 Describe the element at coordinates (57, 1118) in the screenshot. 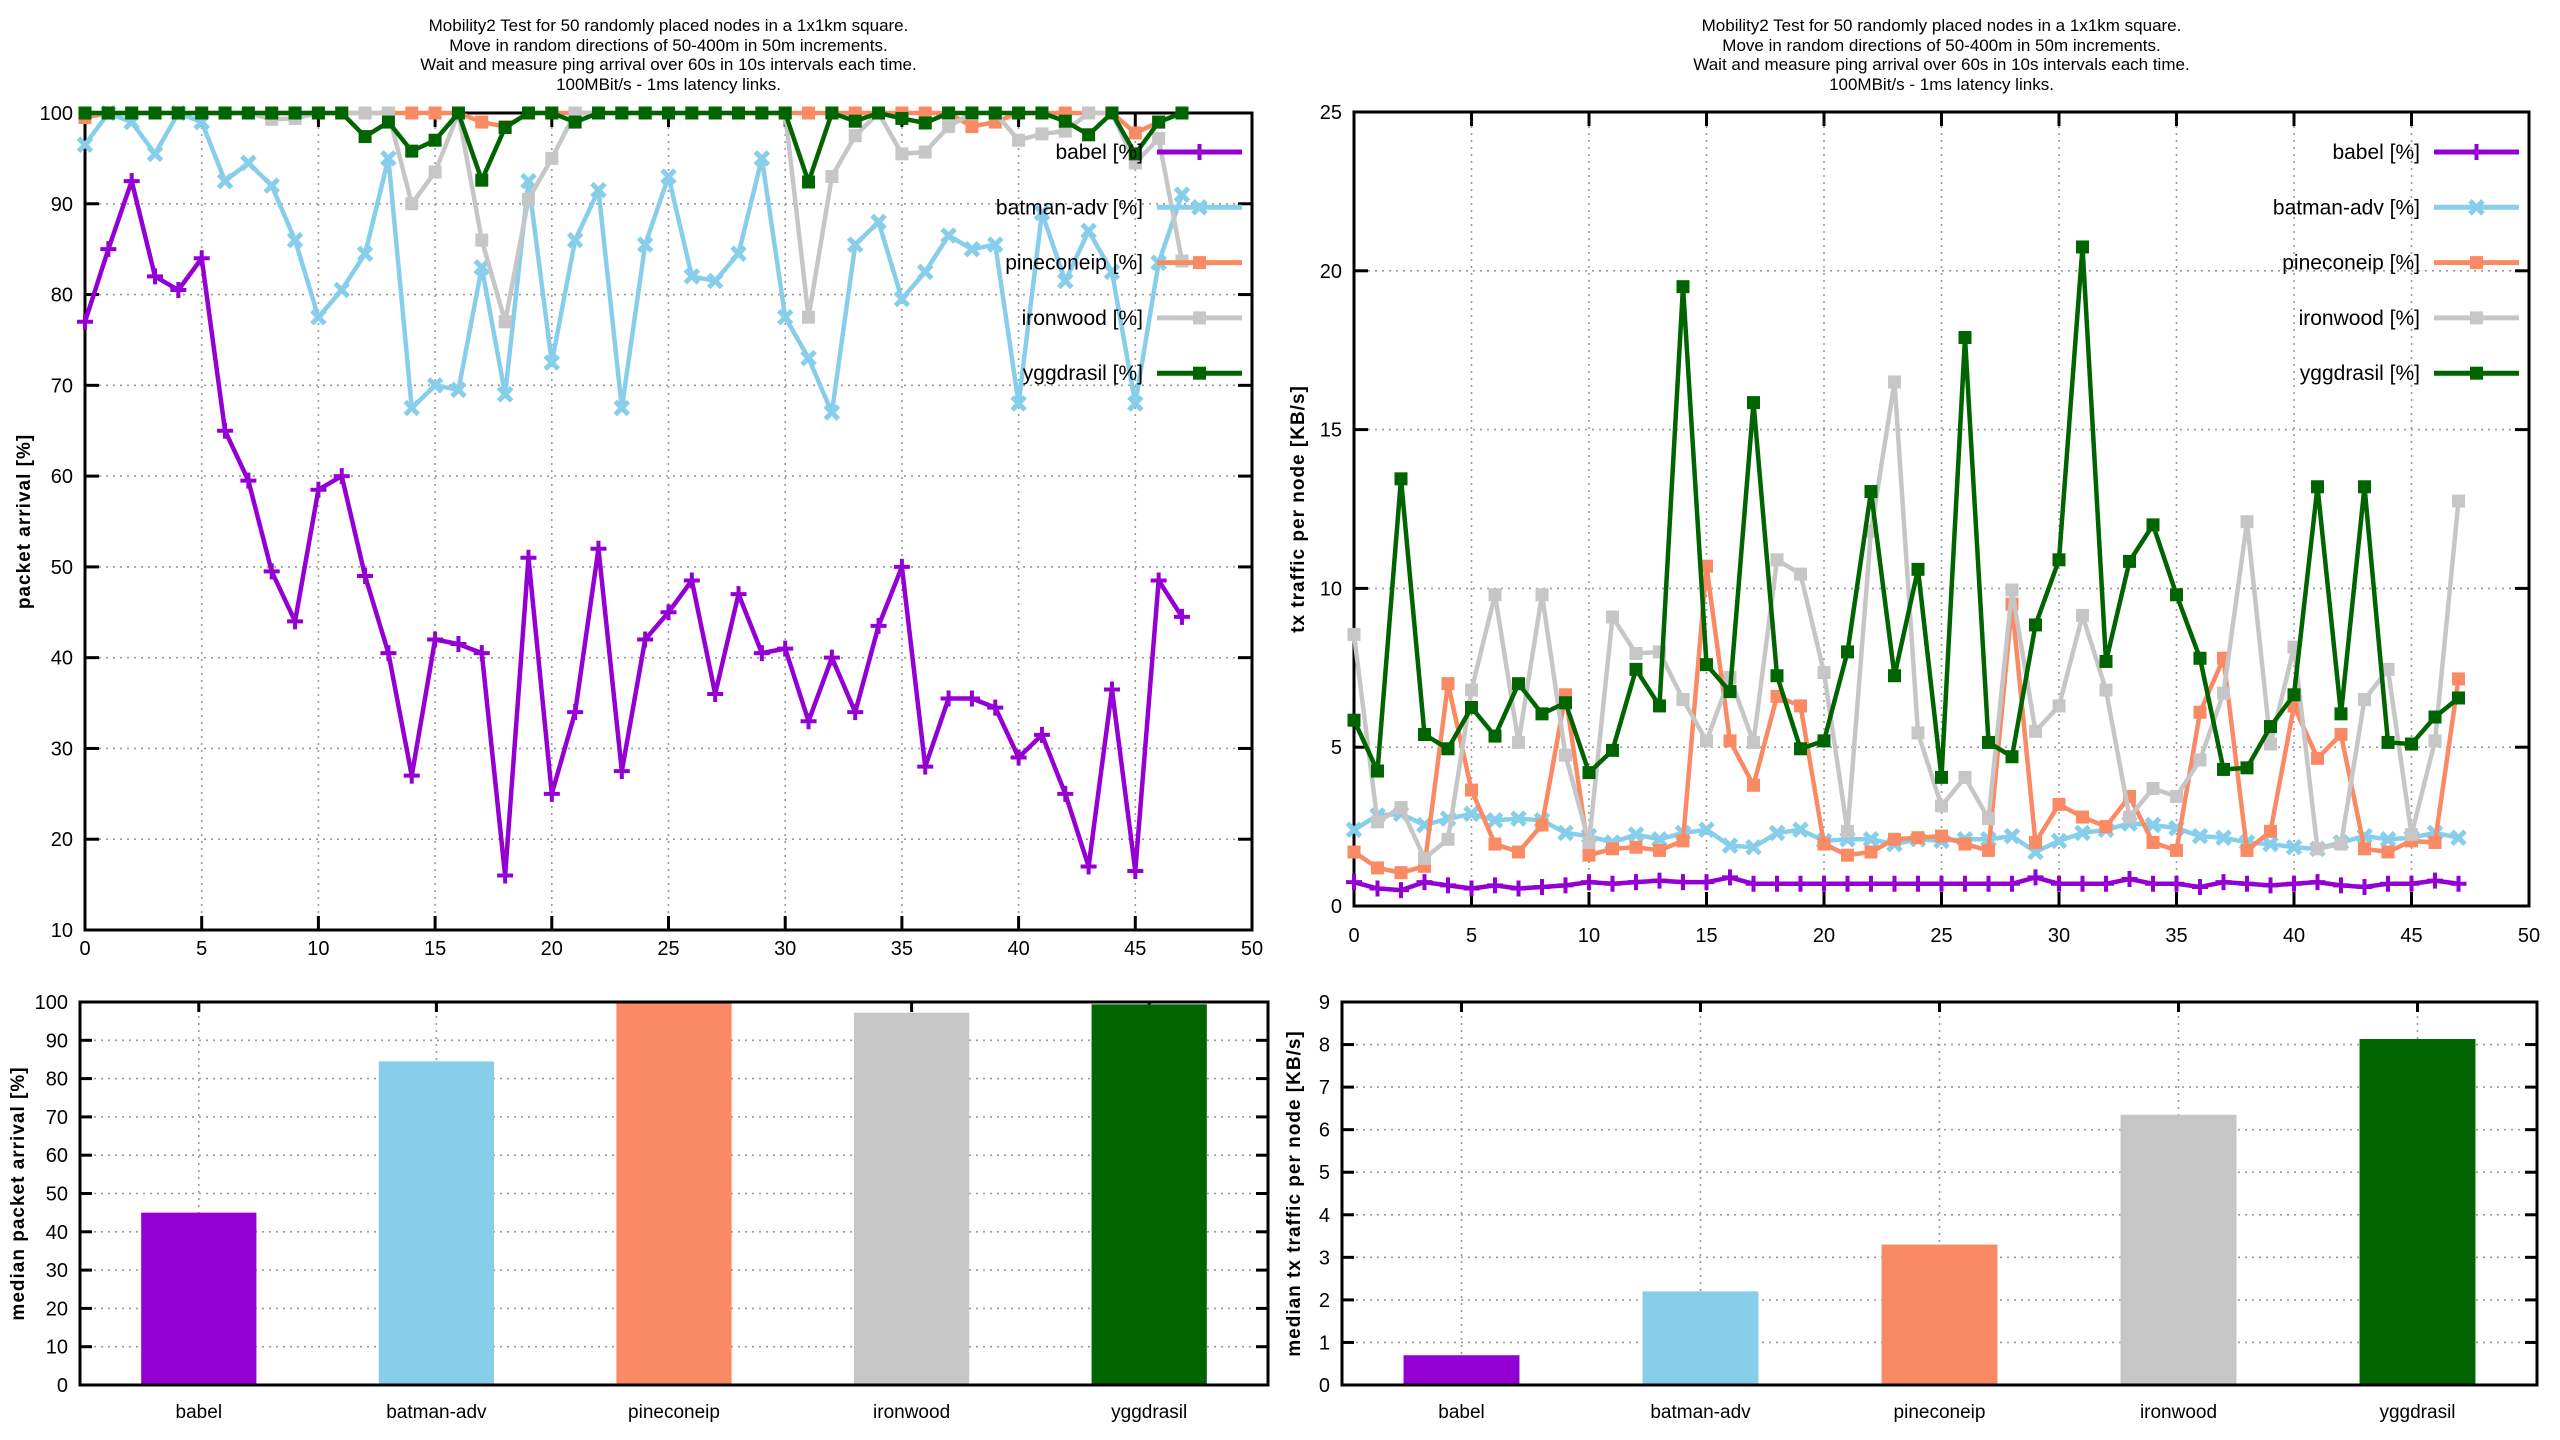

I see `y-tick-label: 70` at that location.